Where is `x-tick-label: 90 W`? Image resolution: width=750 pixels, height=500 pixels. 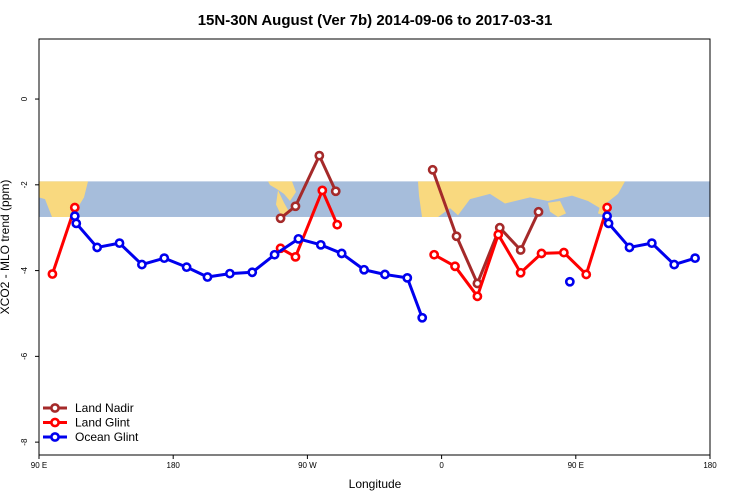 x-tick-label: 90 W is located at coordinates (307, 465).